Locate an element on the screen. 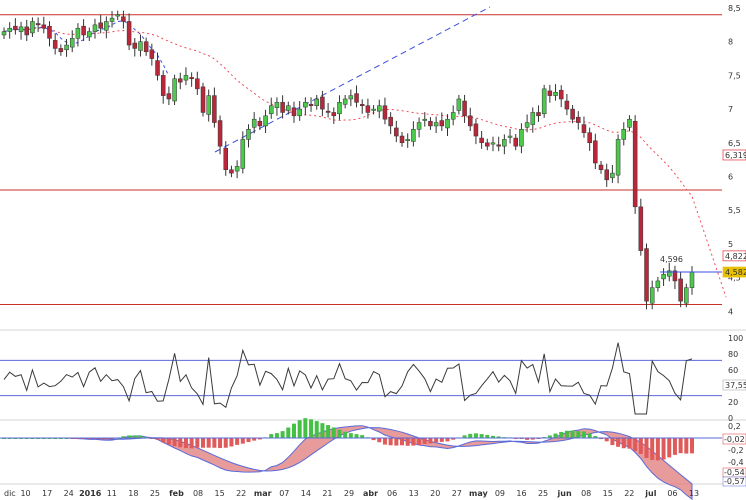  macd-label-2: -0,57 is located at coordinates (734, 481).